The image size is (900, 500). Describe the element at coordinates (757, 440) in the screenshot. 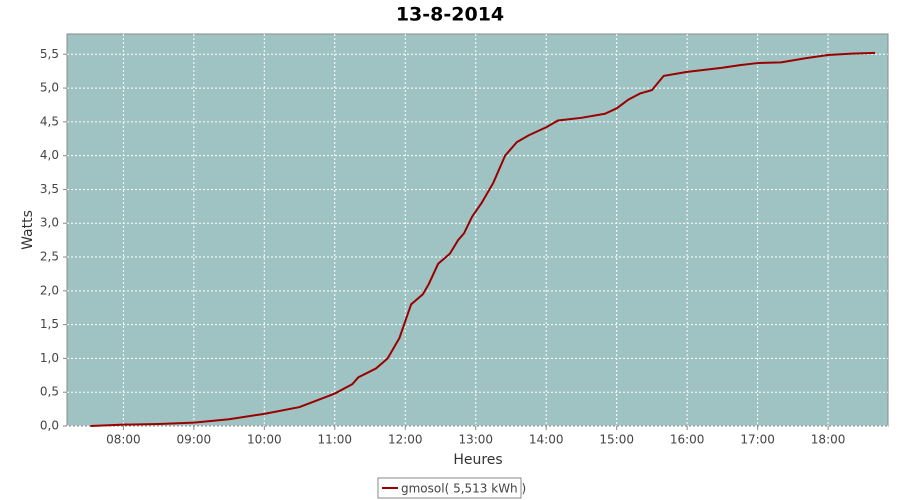

I see `x-tick-label: 17:00` at that location.